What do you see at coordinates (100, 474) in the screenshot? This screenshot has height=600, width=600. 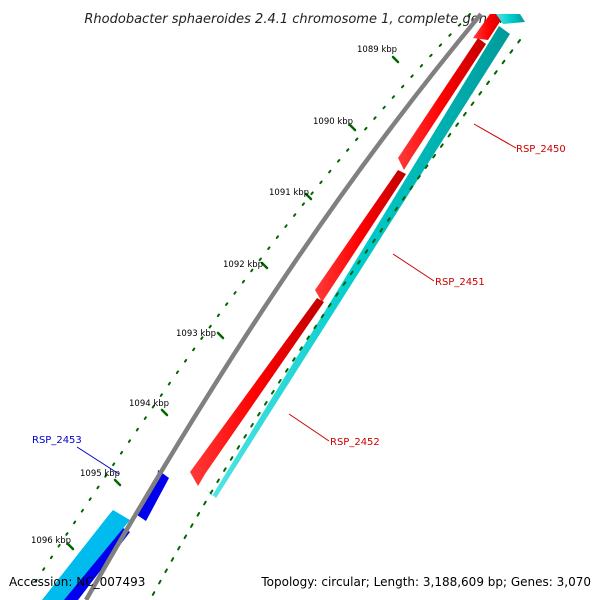 I see `tick-label: 1095 kbp` at bounding box center [100, 474].